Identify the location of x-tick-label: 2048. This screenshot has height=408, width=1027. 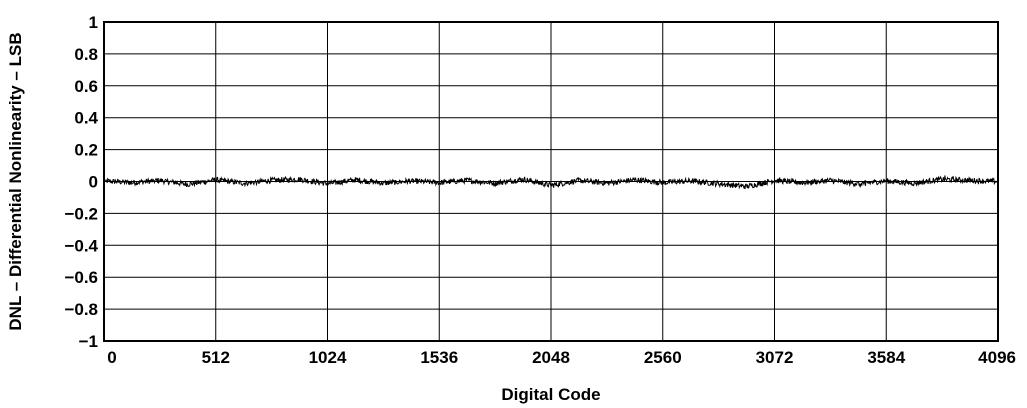
(551, 357).